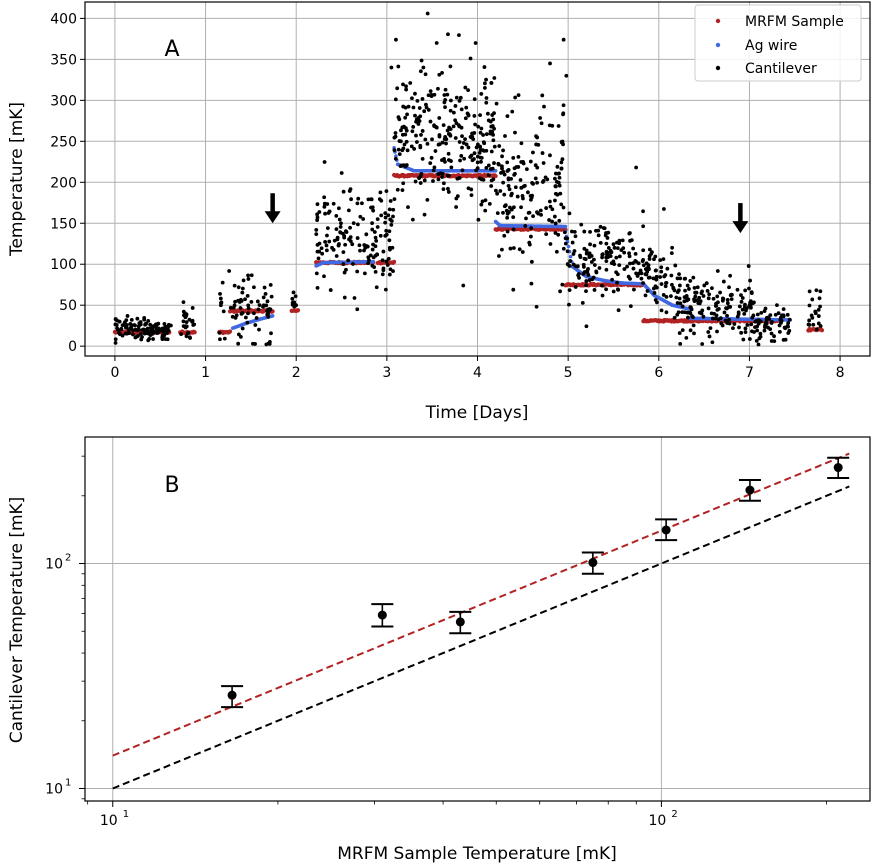 This screenshot has height=867, width=873. What do you see at coordinates (781, 69) in the screenshot?
I see `legend-entry-cantilever: Cantilever` at bounding box center [781, 69].